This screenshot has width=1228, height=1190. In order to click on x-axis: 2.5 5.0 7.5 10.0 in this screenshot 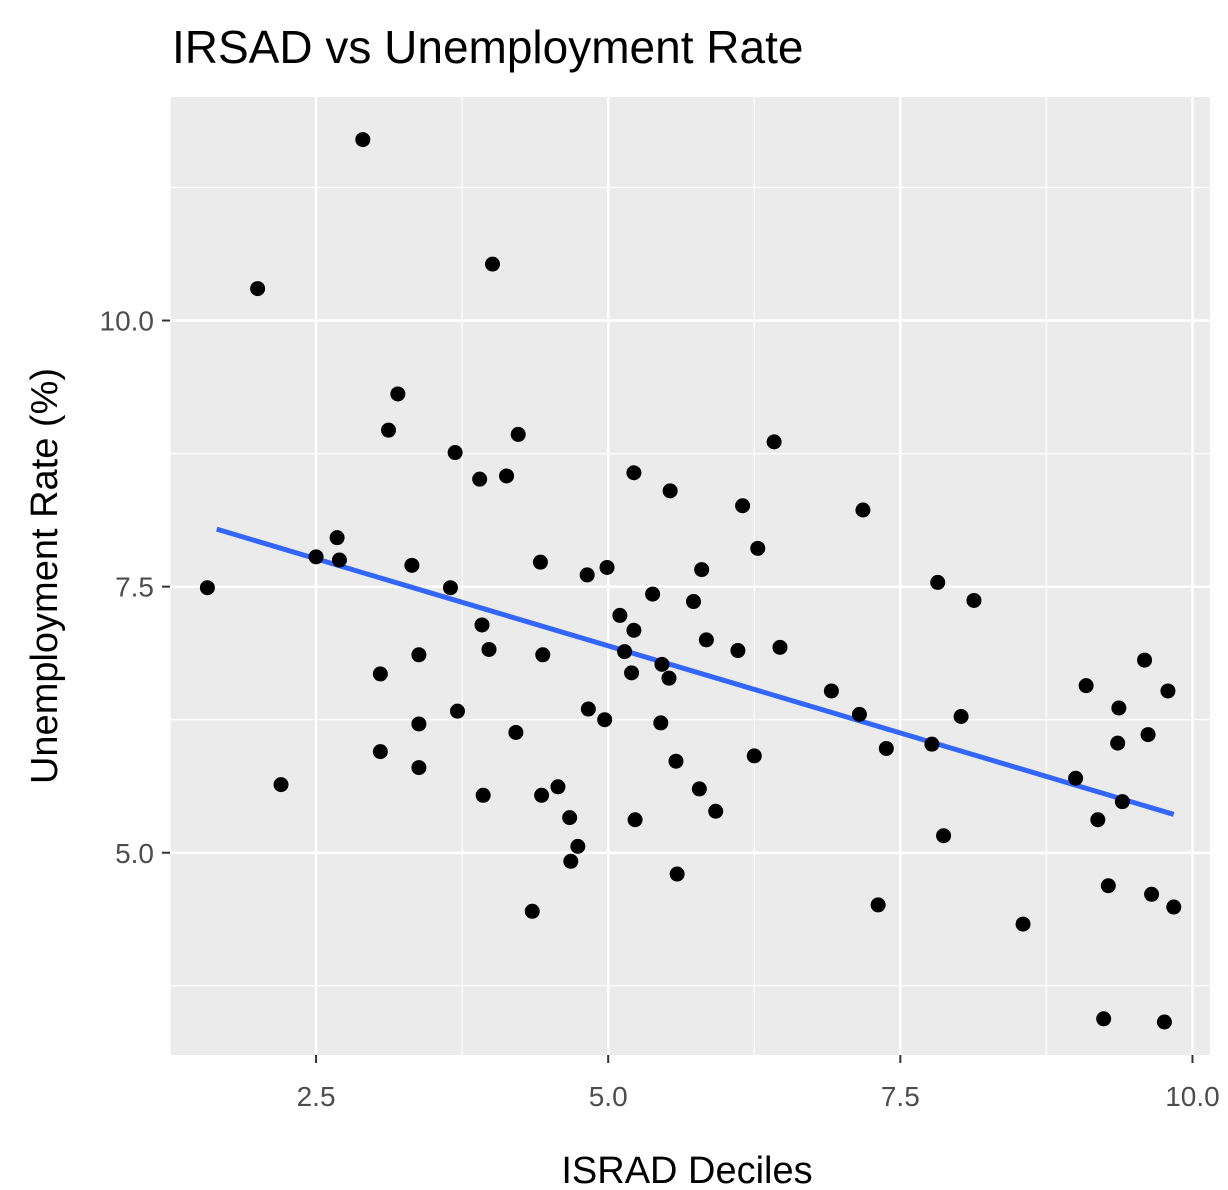, I will do `click(758, 1083)`.